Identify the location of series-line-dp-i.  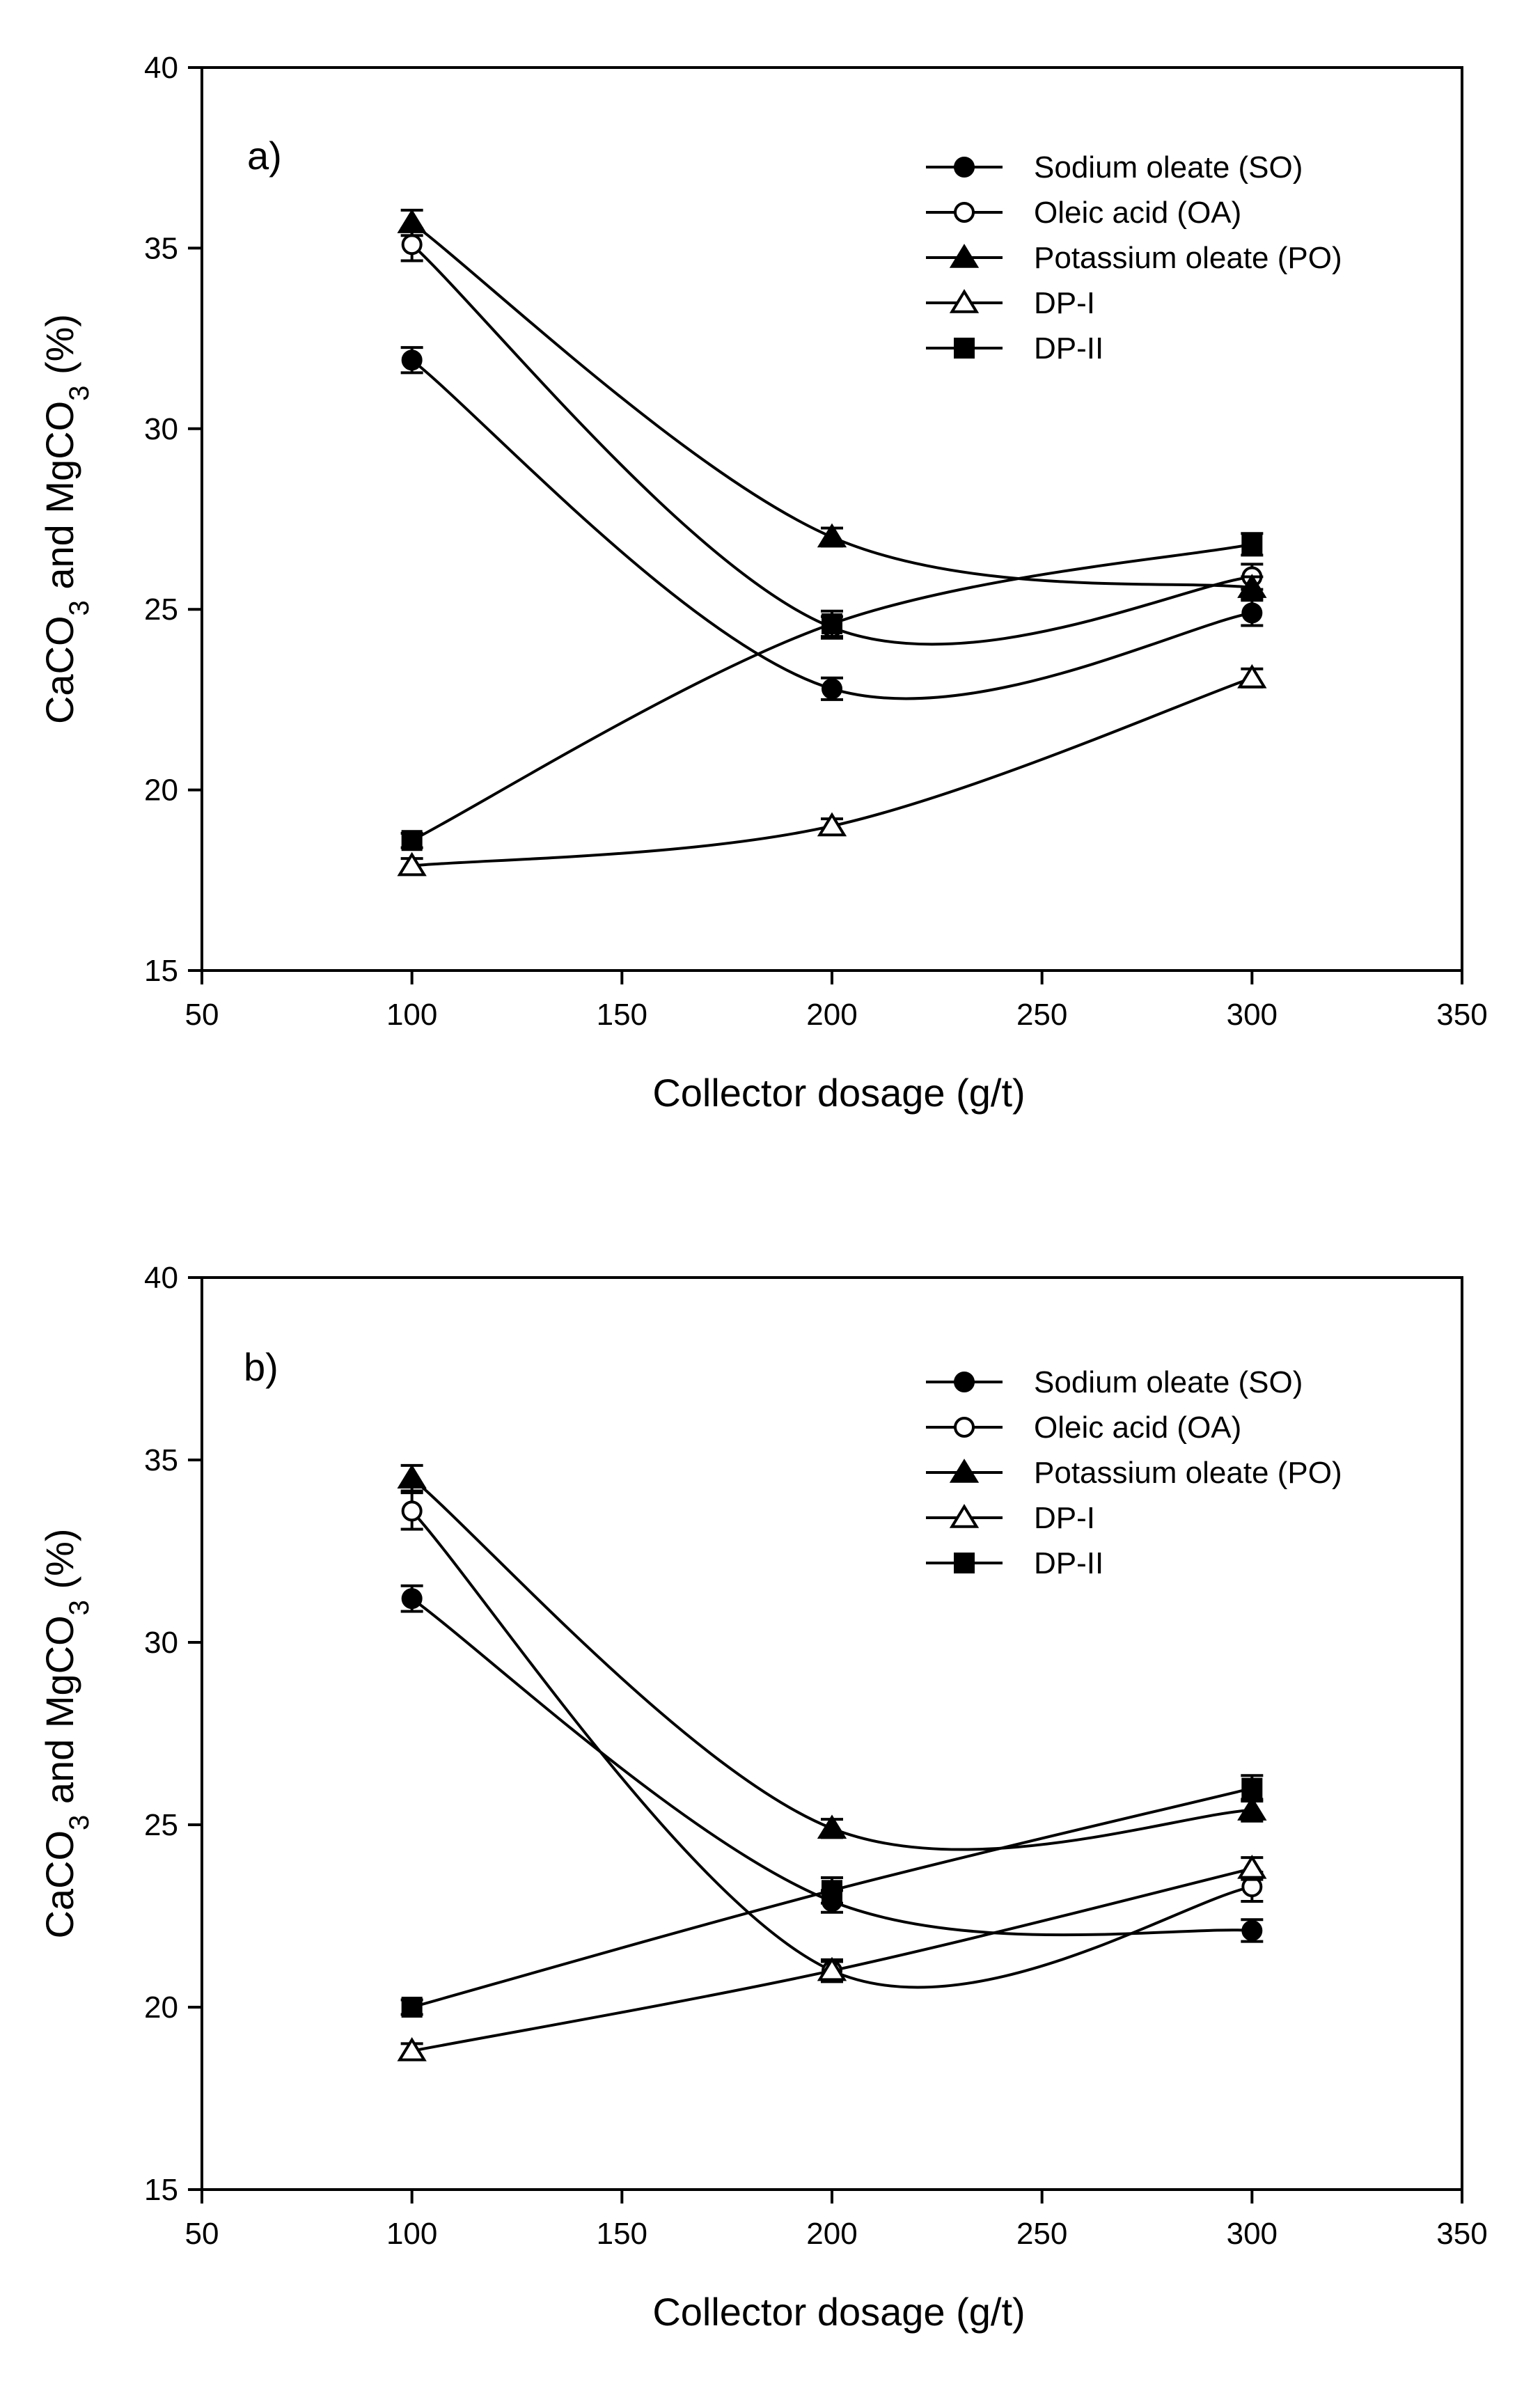
(831, 772).